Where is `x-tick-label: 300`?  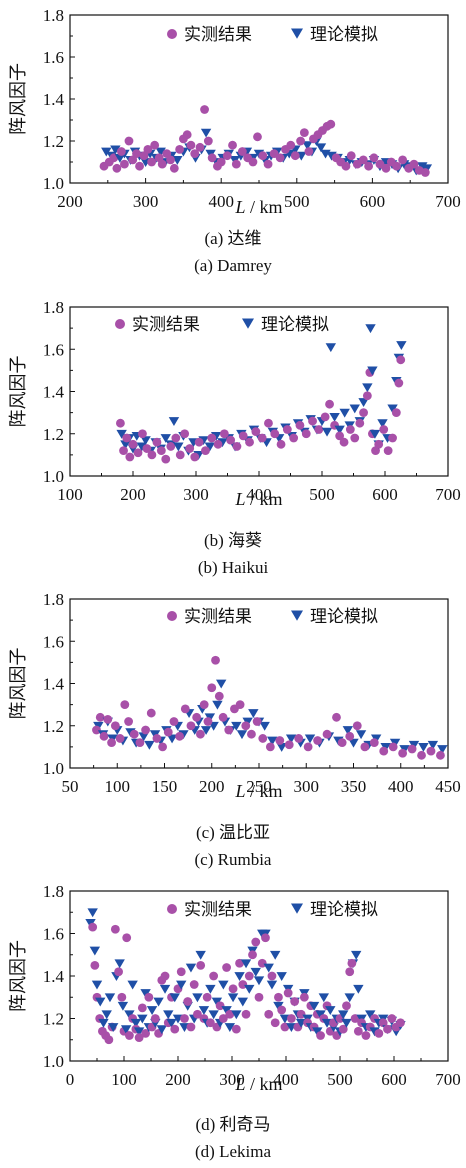 x-tick-label: 300 is located at coordinates (307, 786).